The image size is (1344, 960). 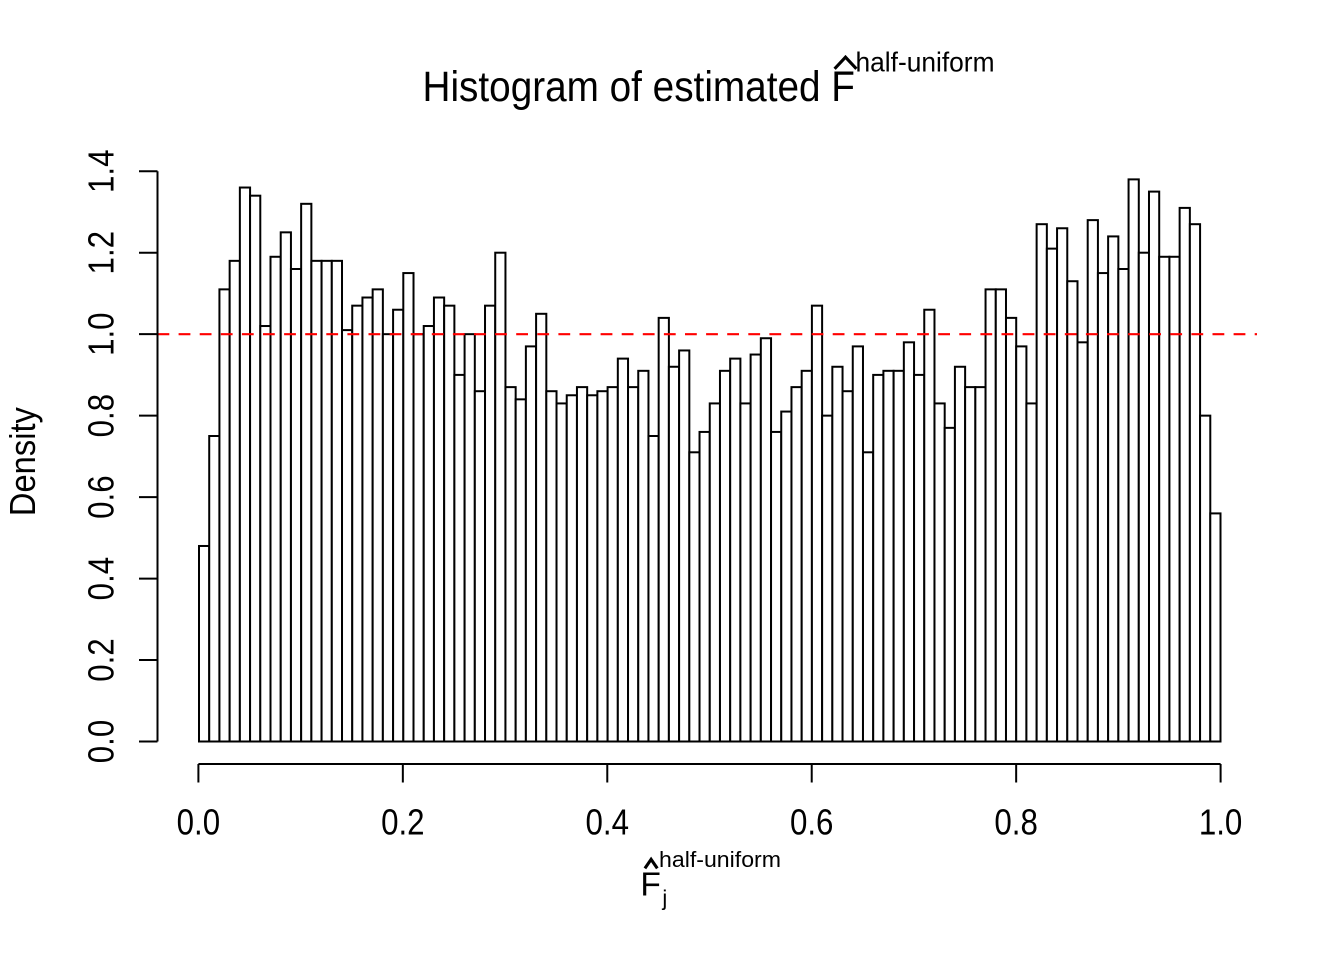 What do you see at coordinates (664, 898) in the screenshot?
I see `svg-text: j` at bounding box center [664, 898].